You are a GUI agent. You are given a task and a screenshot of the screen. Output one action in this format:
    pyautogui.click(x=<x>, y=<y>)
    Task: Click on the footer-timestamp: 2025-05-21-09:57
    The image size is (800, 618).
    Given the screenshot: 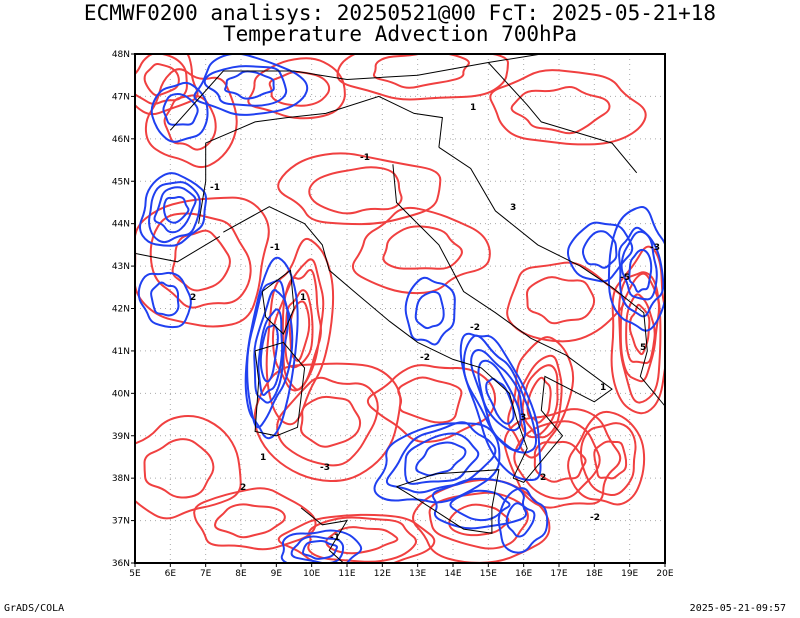 What is the action you would take?
    pyautogui.click(x=737, y=608)
    